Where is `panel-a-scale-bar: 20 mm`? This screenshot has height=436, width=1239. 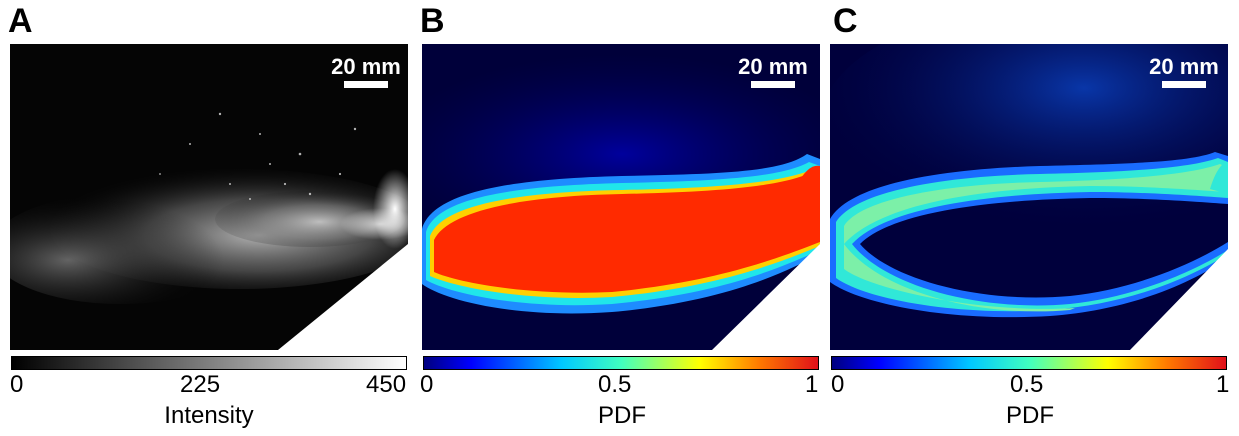
panel-a-scale-bar: 20 mm is located at coordinates (366, 72).